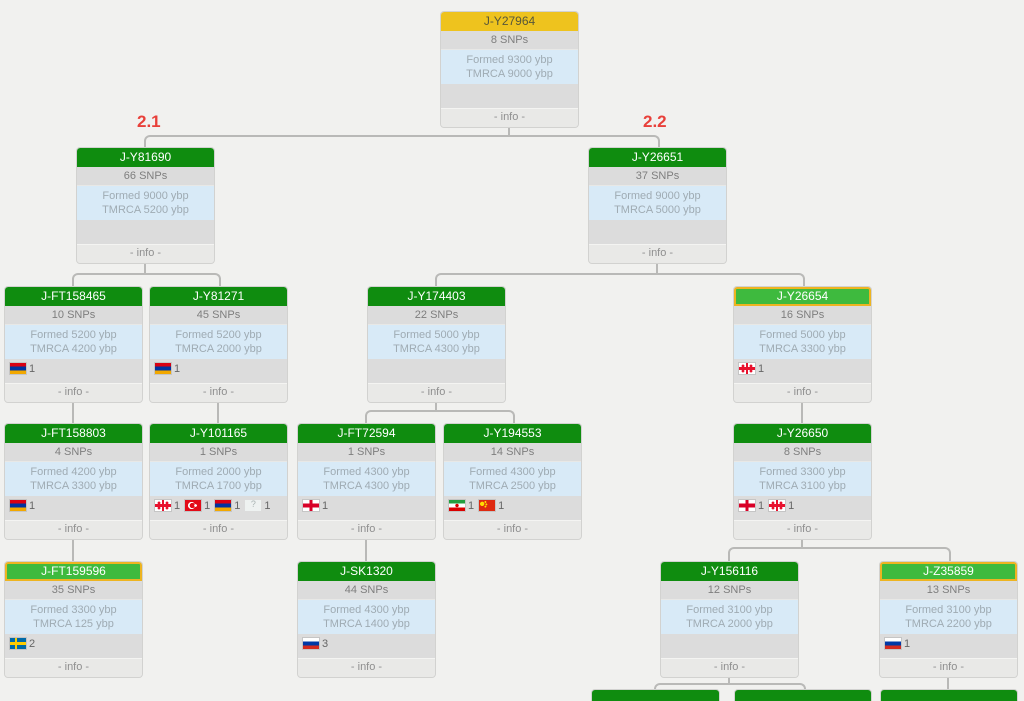 This screenshot has height=701, width=1024. I want to click on branch-label-2-1: 2.1, so click(149, 121).